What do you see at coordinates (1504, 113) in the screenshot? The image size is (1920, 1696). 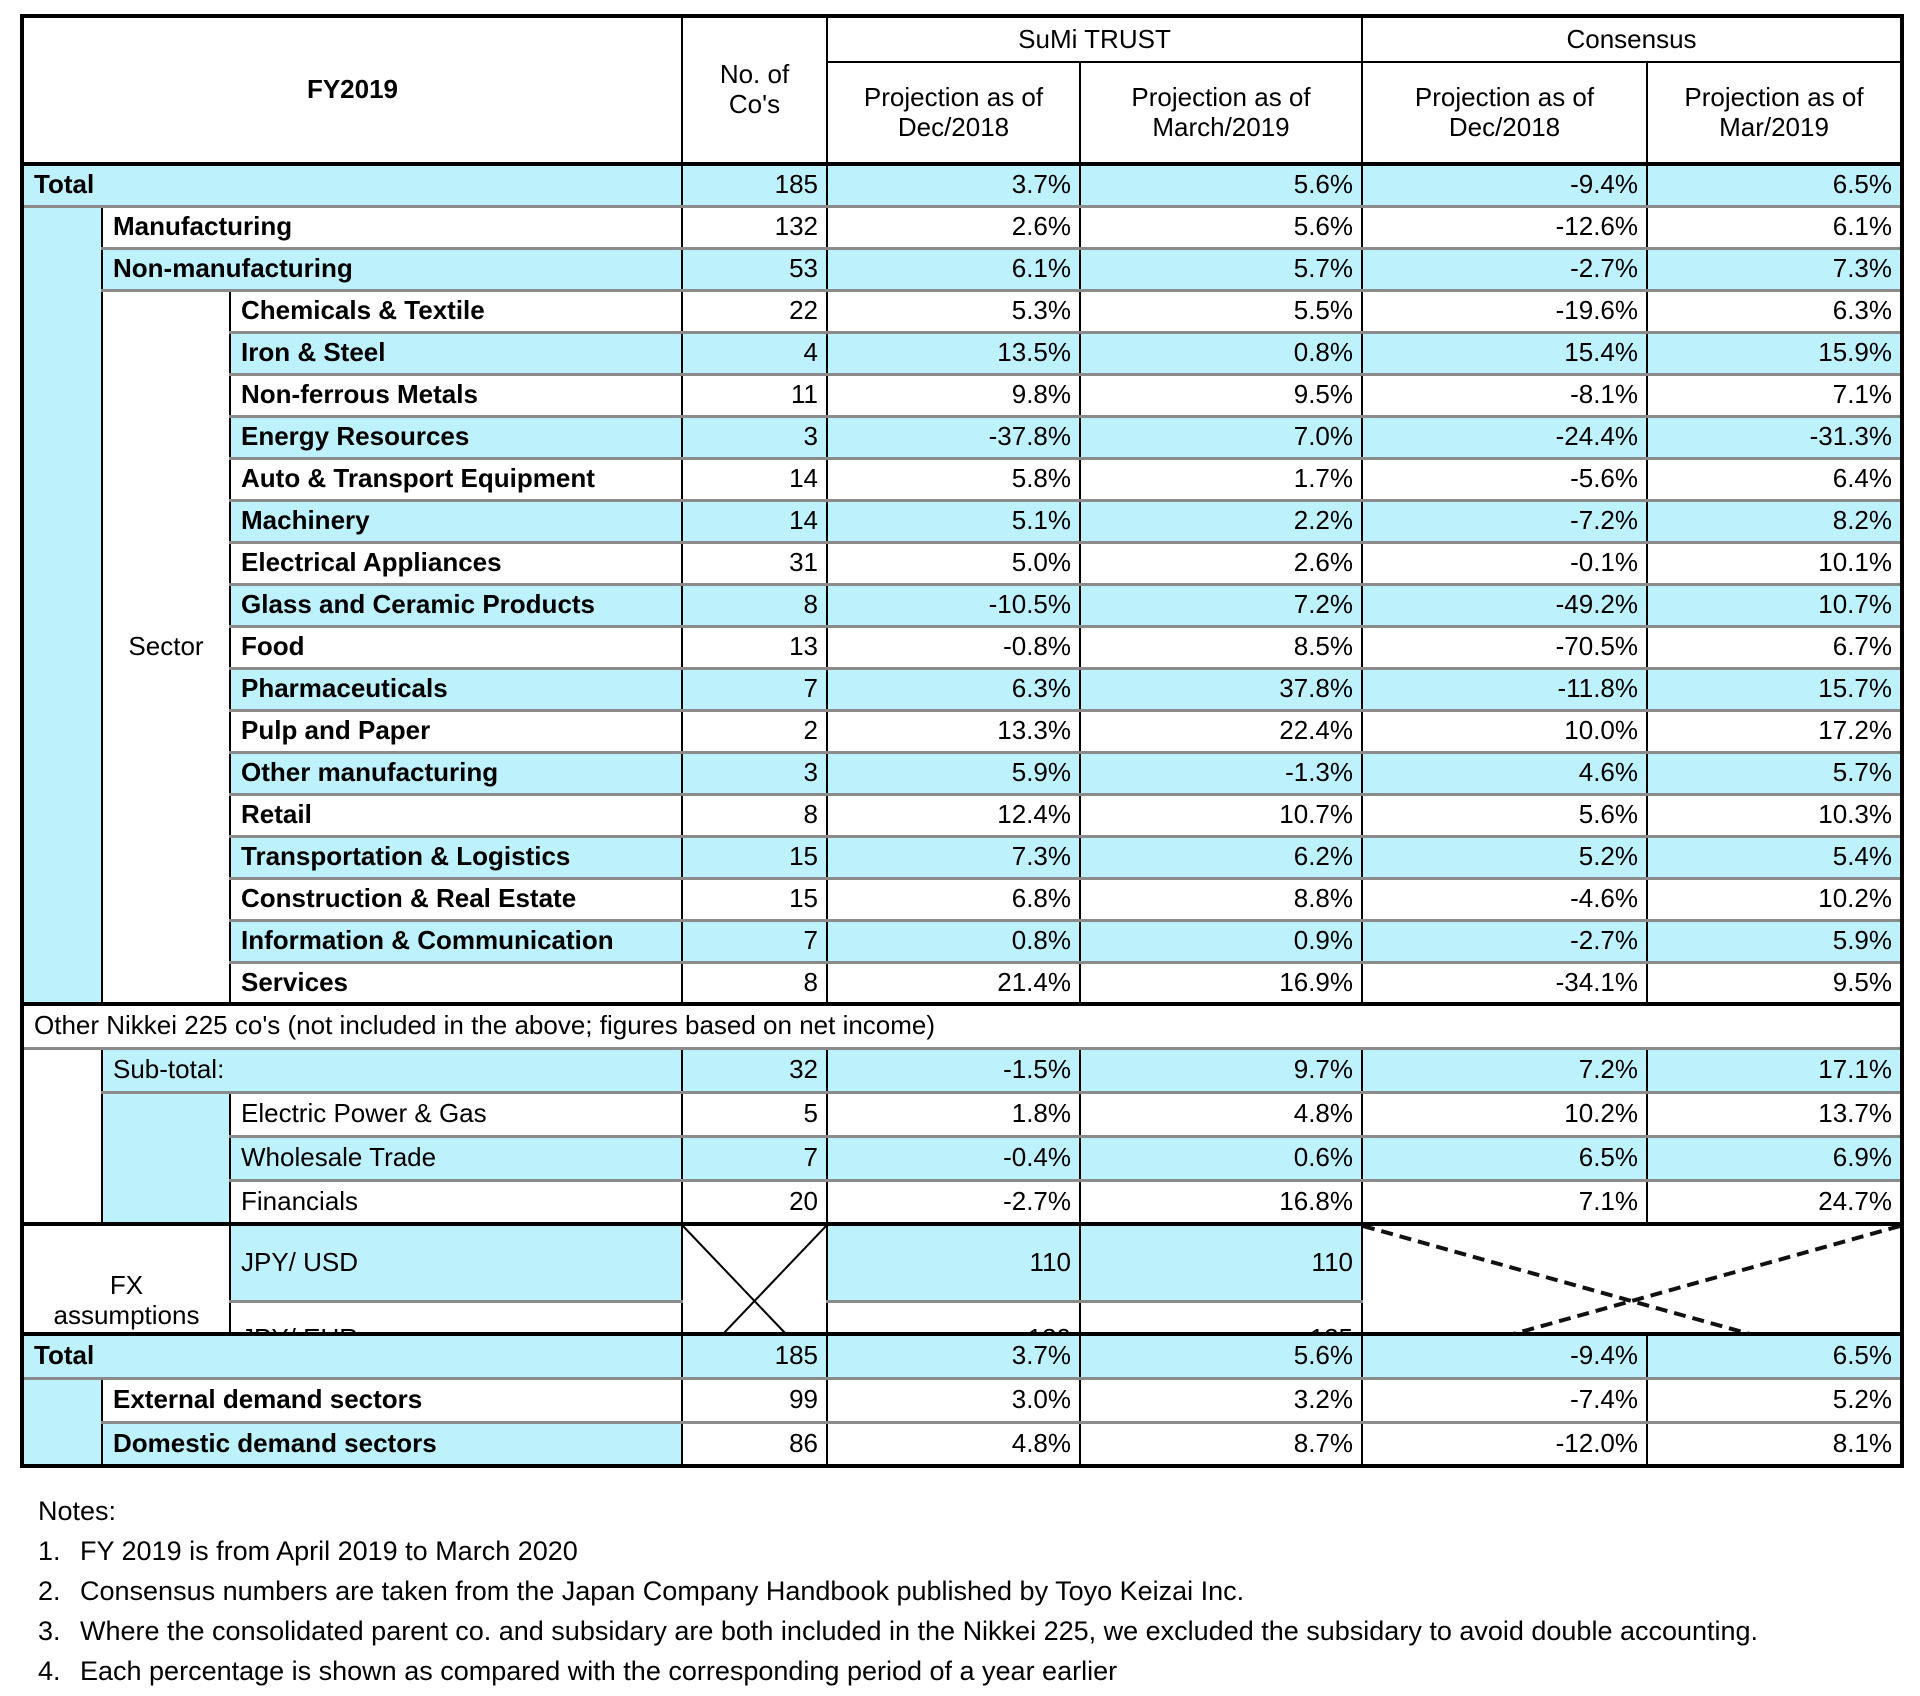 I see `subheader-consensus-dec: Projection as of Dec/2018` at bounding box center [1504, 113].